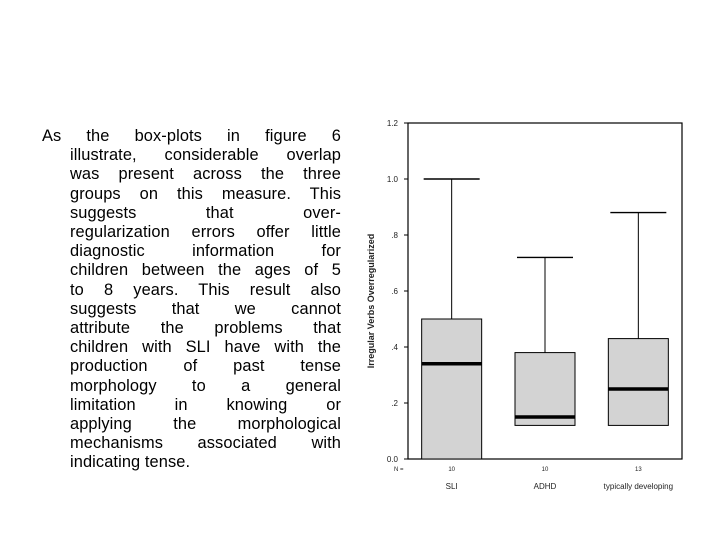 The width and height of the screenshot is (720, 540). What do you see at coordinates (394, 291) in the screenshot?
I see `y-tick-label: .6` at bounding box center [394, 291].